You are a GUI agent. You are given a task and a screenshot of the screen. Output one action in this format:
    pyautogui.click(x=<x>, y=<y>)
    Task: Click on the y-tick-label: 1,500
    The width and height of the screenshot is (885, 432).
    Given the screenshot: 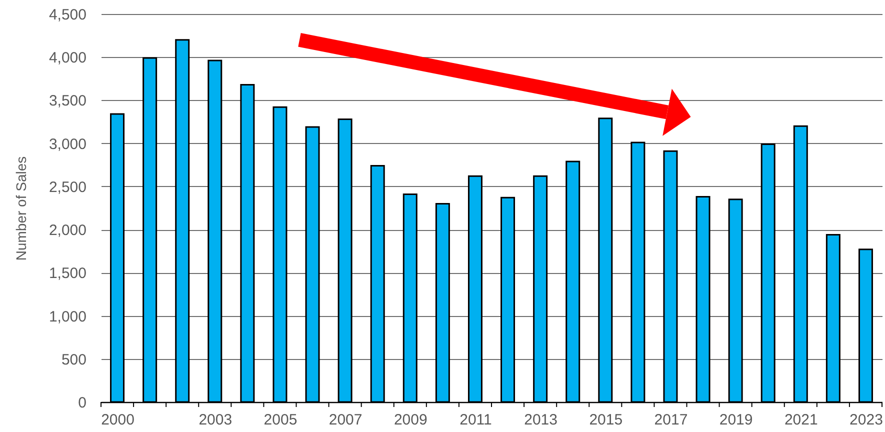 What is the action you would take?
    pyautogui.click(x=67, y=273)
    